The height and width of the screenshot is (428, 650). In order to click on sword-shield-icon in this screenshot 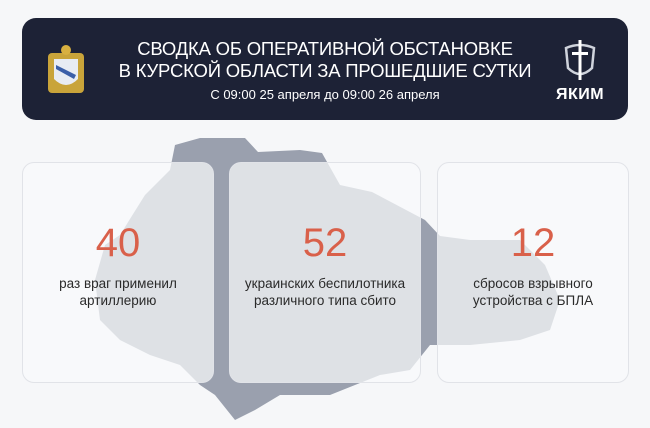, I will do `click(580, 60)`.